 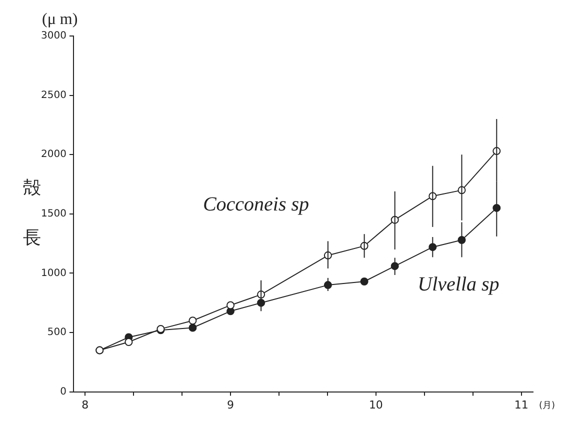 What do you see at coordinates (53, 273) in the screenshot?
I see `y-tick-label: 1000` at bounding box center [53, 273].